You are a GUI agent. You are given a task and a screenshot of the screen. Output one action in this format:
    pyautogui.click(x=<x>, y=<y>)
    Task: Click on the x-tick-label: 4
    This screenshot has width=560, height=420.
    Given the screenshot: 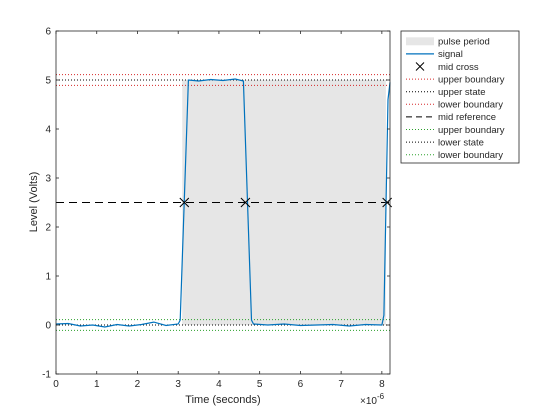 What is the action you would take?
    pyautogui.click(x=219, y=384)
    